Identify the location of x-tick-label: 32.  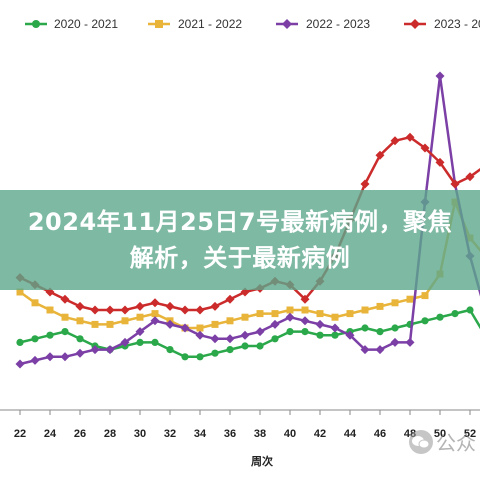
(170, 434).